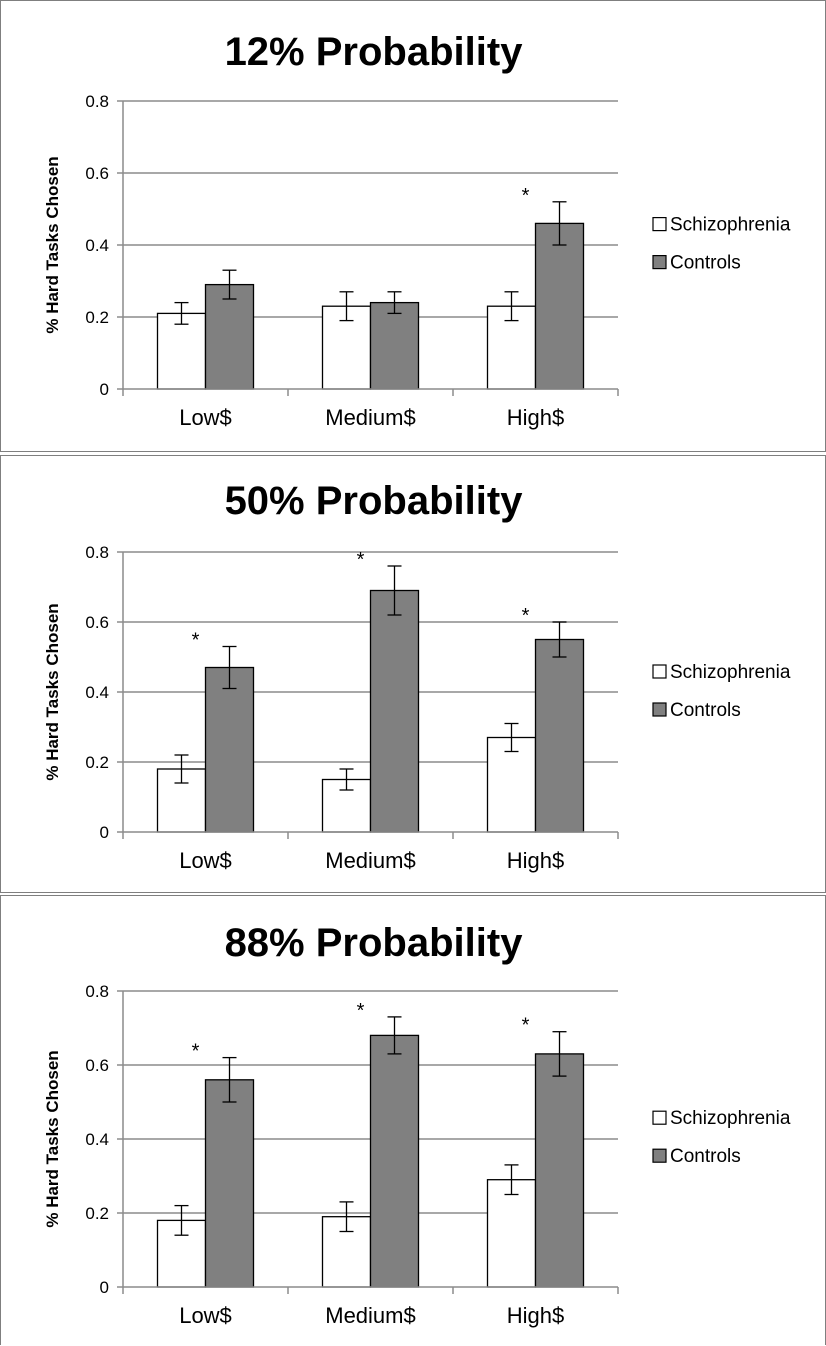 This screenshot has width=826, height=1346. Describe the element at coordinates (374, 52) in the screenshot. I see `chart-title: 12% Probability` at that location.